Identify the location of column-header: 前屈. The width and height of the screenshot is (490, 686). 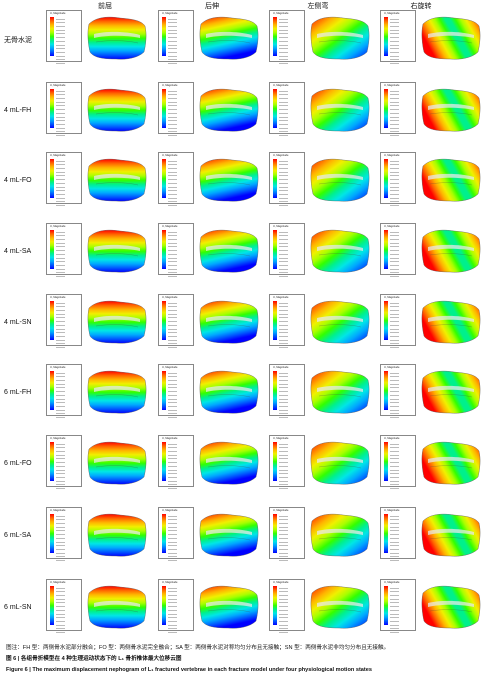
(105, 6).